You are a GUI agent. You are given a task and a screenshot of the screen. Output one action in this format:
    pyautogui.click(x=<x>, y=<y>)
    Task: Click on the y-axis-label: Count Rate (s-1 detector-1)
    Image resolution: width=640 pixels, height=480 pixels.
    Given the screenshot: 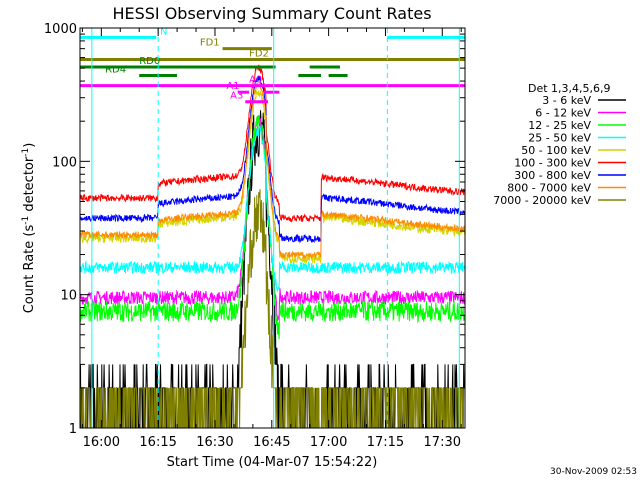 What is the action you would take?
    pyautogui.click(x=29, y=228)
    